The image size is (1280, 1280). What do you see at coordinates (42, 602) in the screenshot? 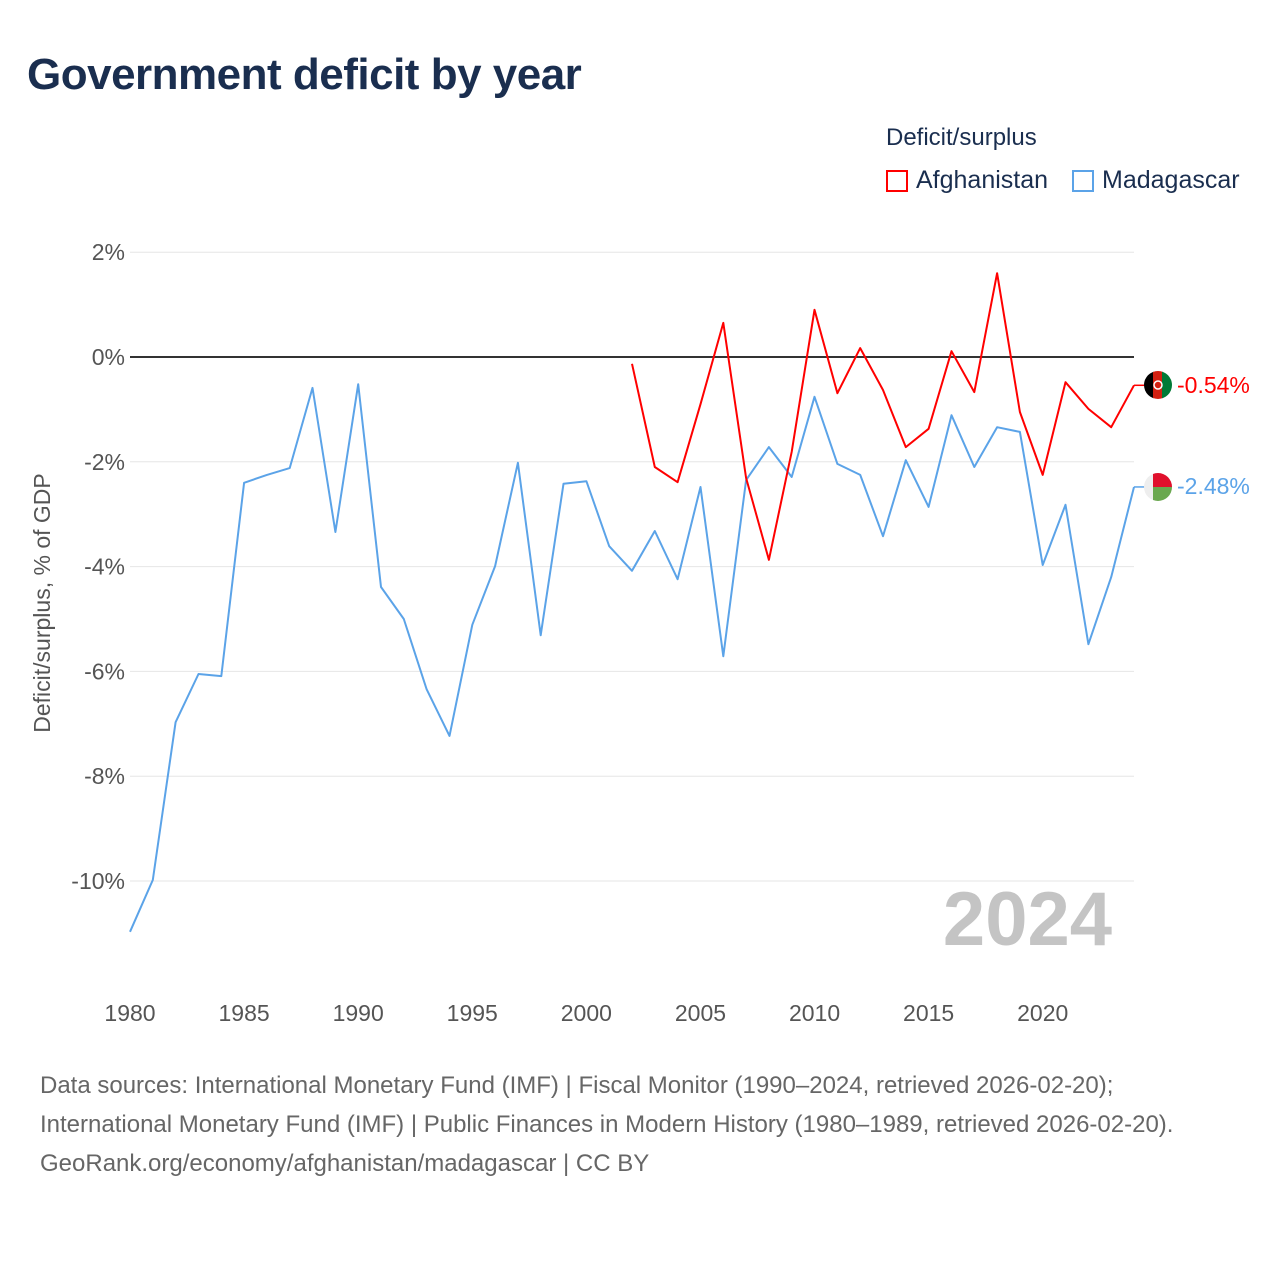
I see `y-axis-label: Deficit/surplus, % of GDP` at bounding box center [42, 602].